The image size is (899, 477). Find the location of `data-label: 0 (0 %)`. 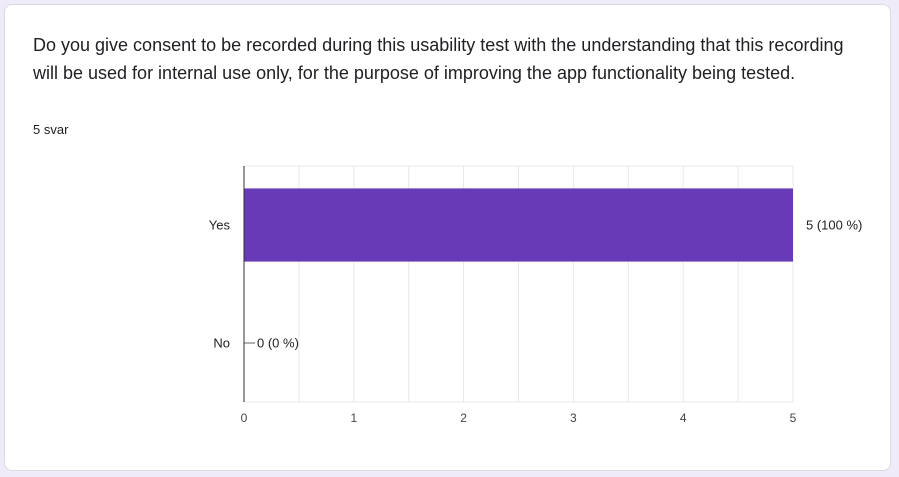

data-label: 0 (0 %) is located at coordinates (278, 343).